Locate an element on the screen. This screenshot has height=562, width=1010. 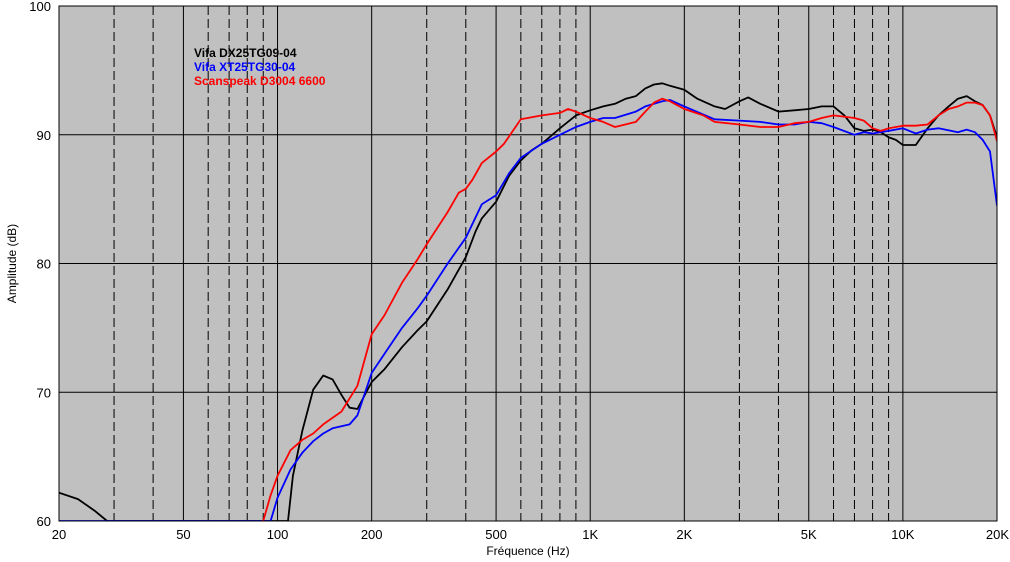
x-tick-label: 50 is located at coordinates (183, 534).